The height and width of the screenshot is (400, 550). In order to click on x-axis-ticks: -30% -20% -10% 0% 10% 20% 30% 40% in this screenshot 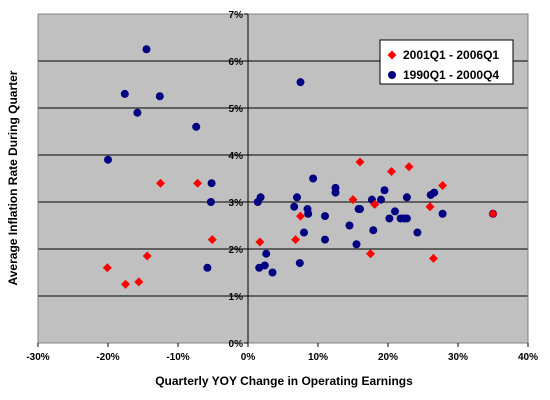, I will do `click(282, 353)`.